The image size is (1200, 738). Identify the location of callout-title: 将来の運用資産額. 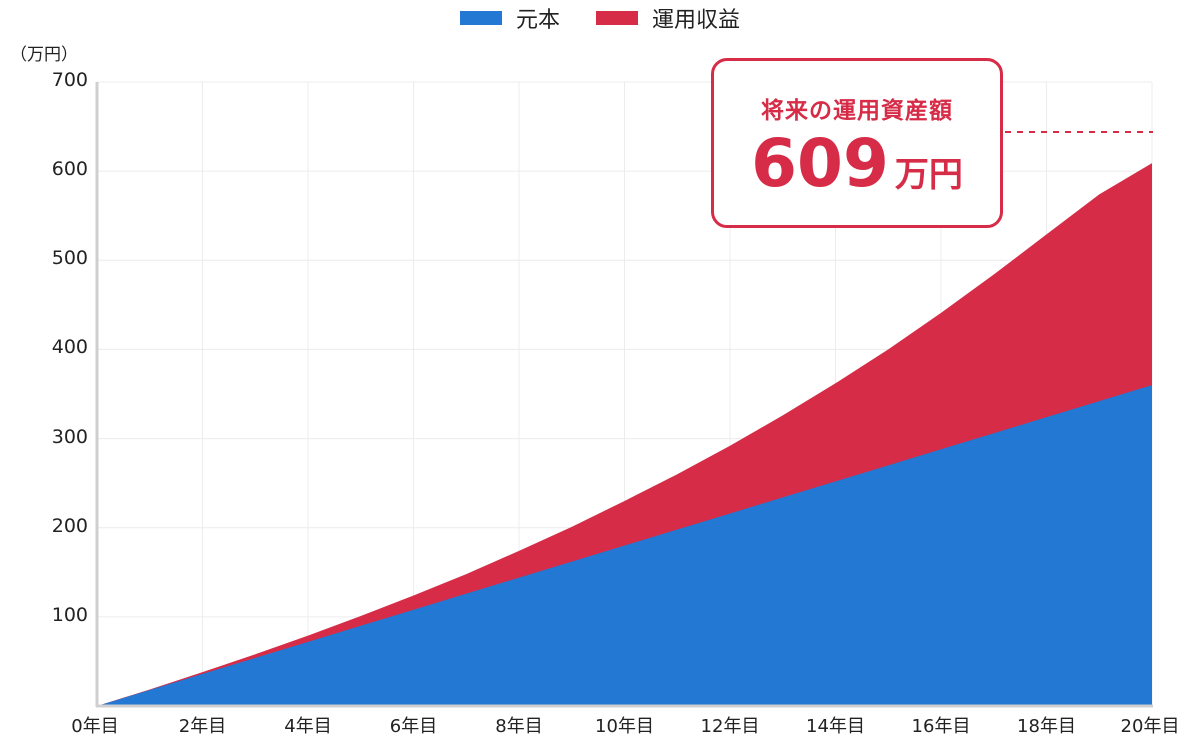
(857, 111).